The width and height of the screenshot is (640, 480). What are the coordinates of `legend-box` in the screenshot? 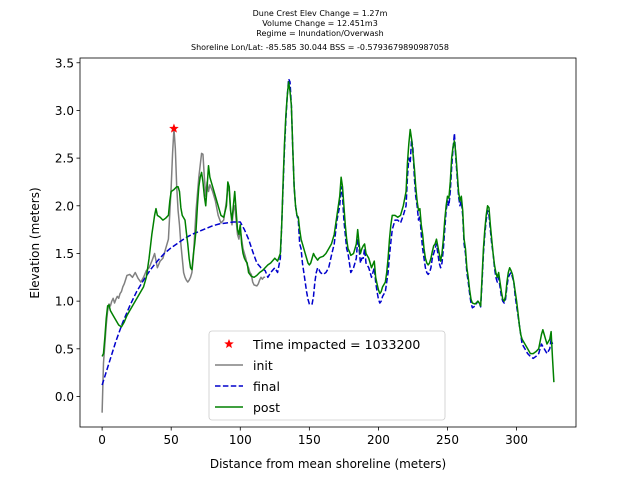 It's located at (327, 375).